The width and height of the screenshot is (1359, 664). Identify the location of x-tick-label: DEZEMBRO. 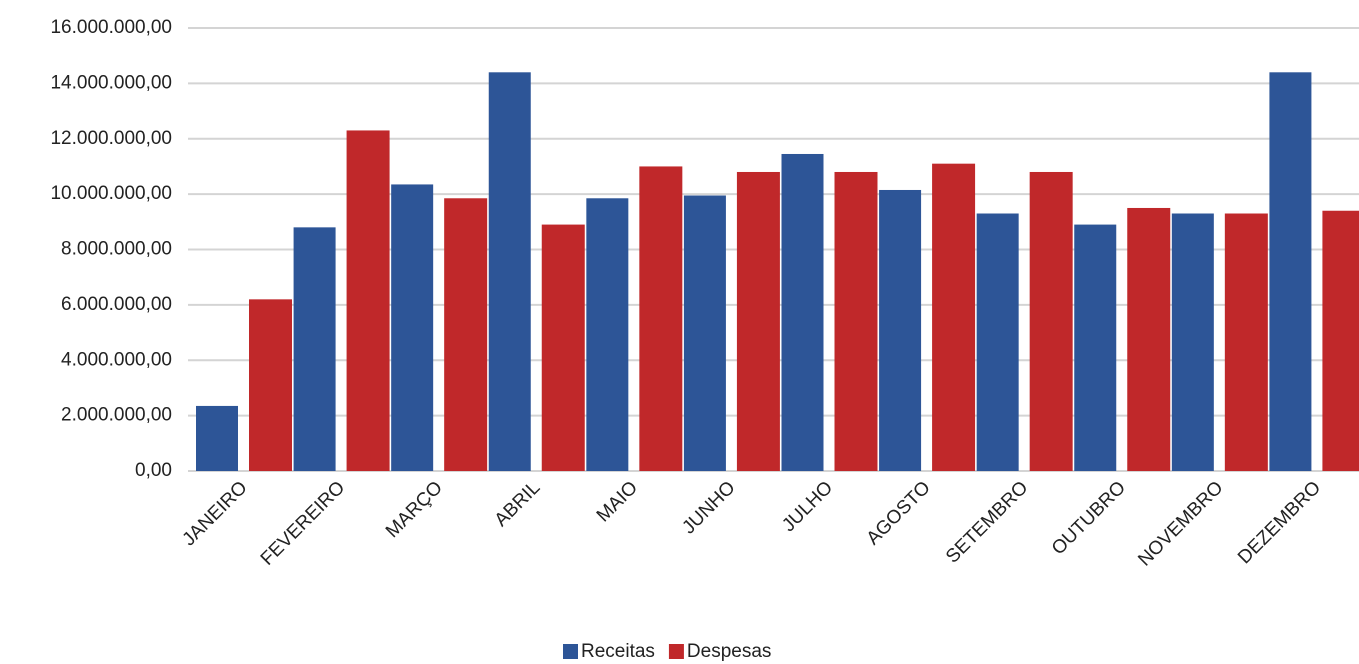
(1279, 522).